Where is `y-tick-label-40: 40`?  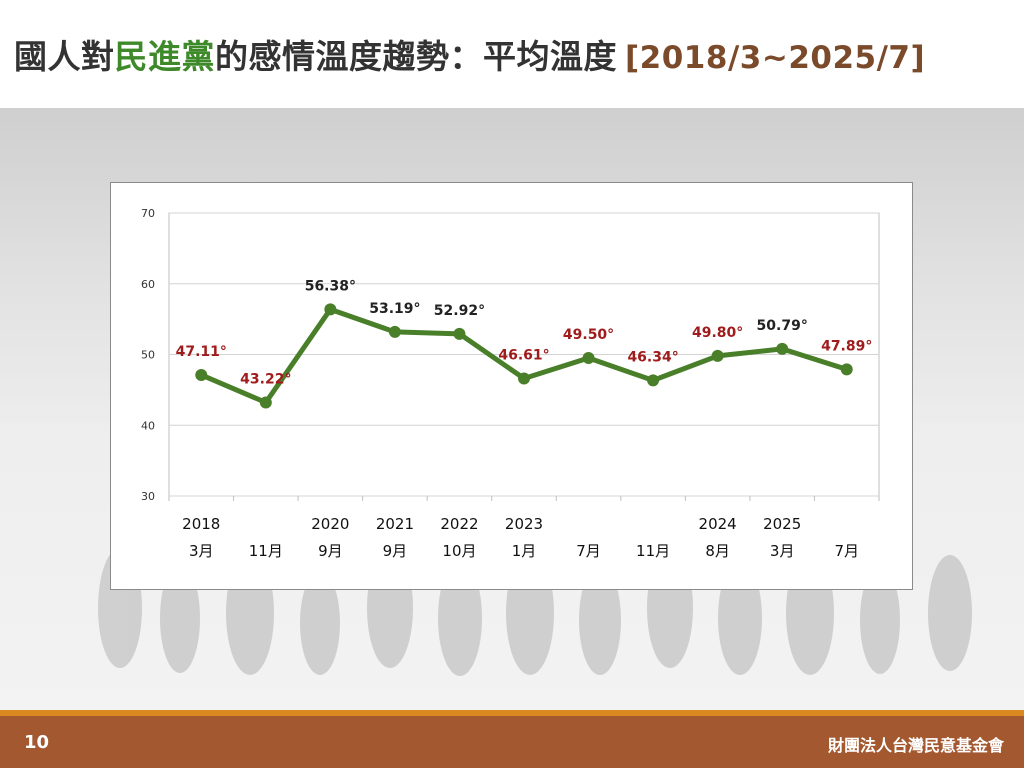
y-tick-label-40: 40 is located at coordinates (148, 425).